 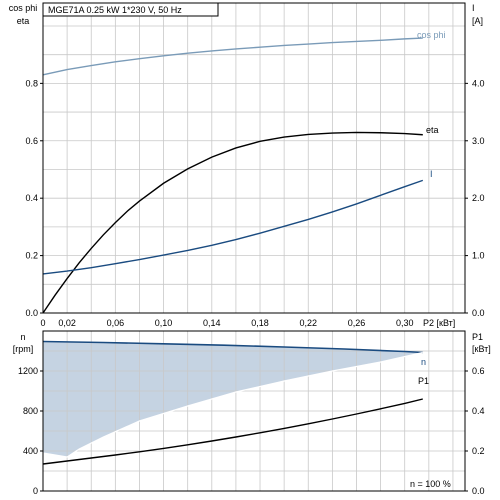 What do you see at coordinates (30, 431) in the screenshot?
I see `lower-left-tick-labels: 0 400 800 1200` at bounding box center [30, 431].